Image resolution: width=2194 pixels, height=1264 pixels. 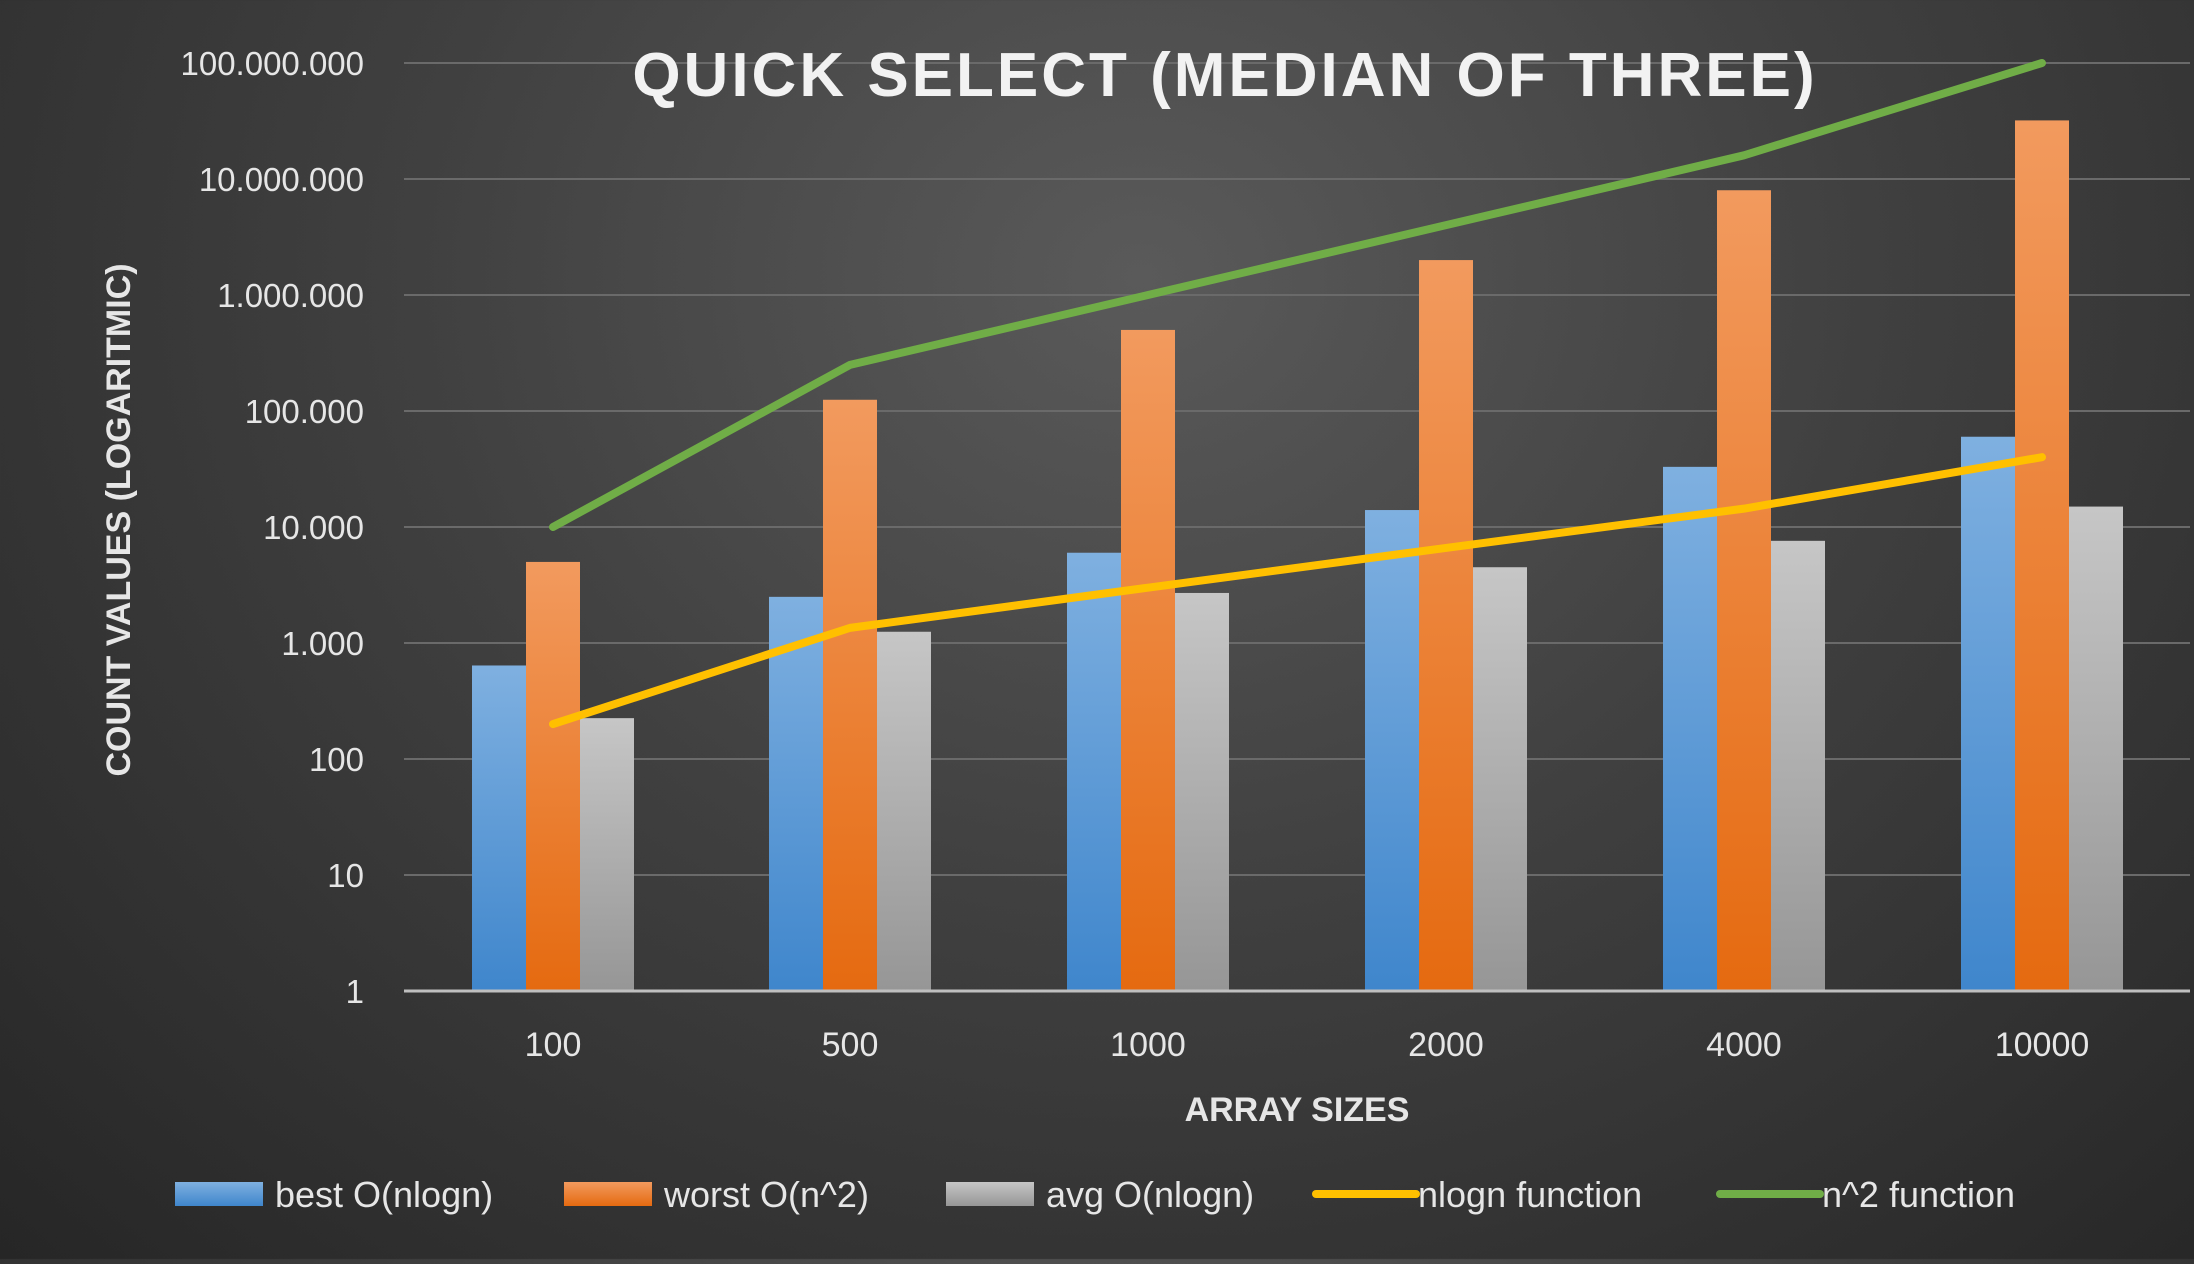 What do you see at coordinates (1148, 1045) in the screenshot?
I see `x-tick-label: 1000` at bounding box center [1148, 1045].